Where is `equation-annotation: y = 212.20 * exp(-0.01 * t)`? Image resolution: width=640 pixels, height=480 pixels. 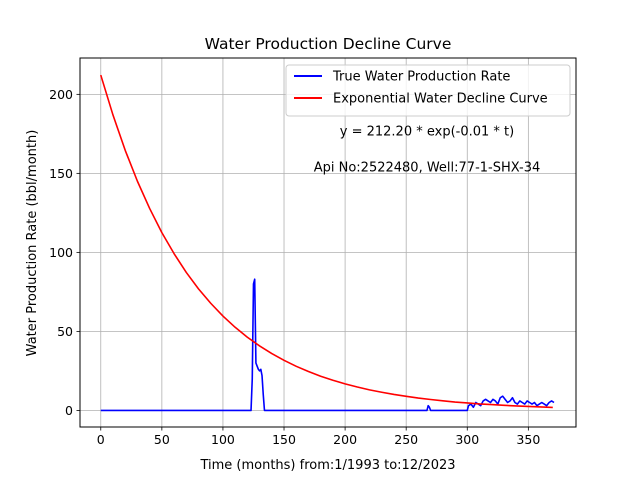 equation-annotation: y = 212.20 * exp(-0.01 * t) is located at coordinates (427, 132).